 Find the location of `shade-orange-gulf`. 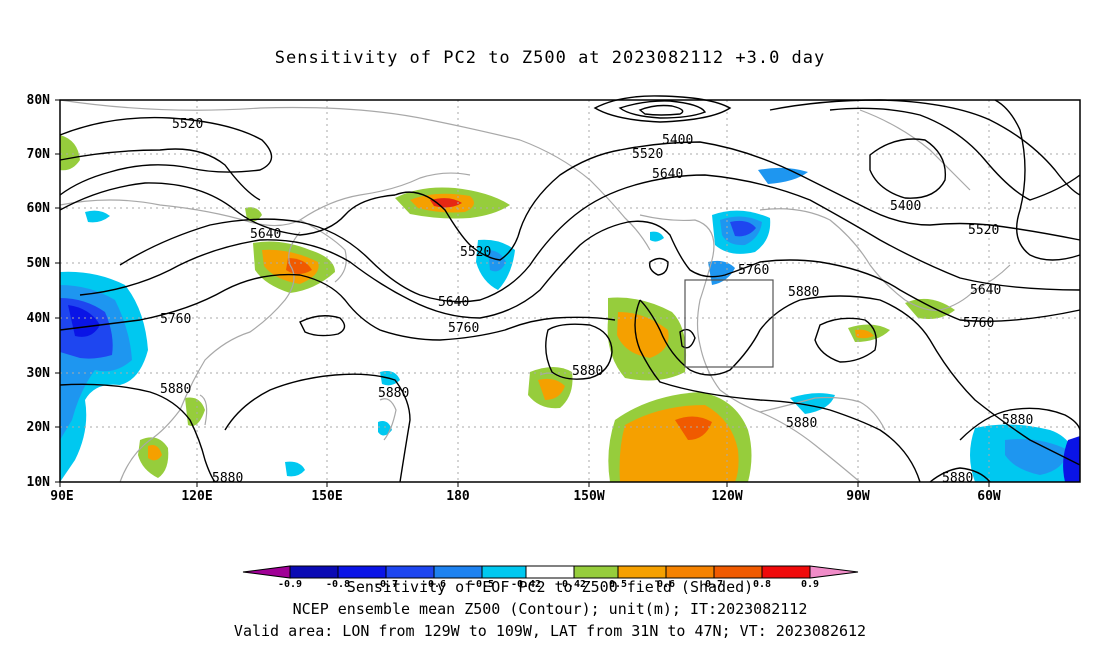

shade-orange-gulf is located at coordinates (864, 334).